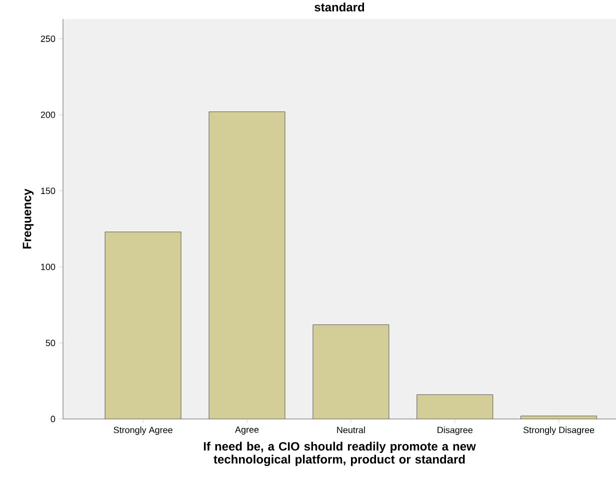 The image size is (616, 479). I want to click on y-tick-label: 150, so click(48, 191).